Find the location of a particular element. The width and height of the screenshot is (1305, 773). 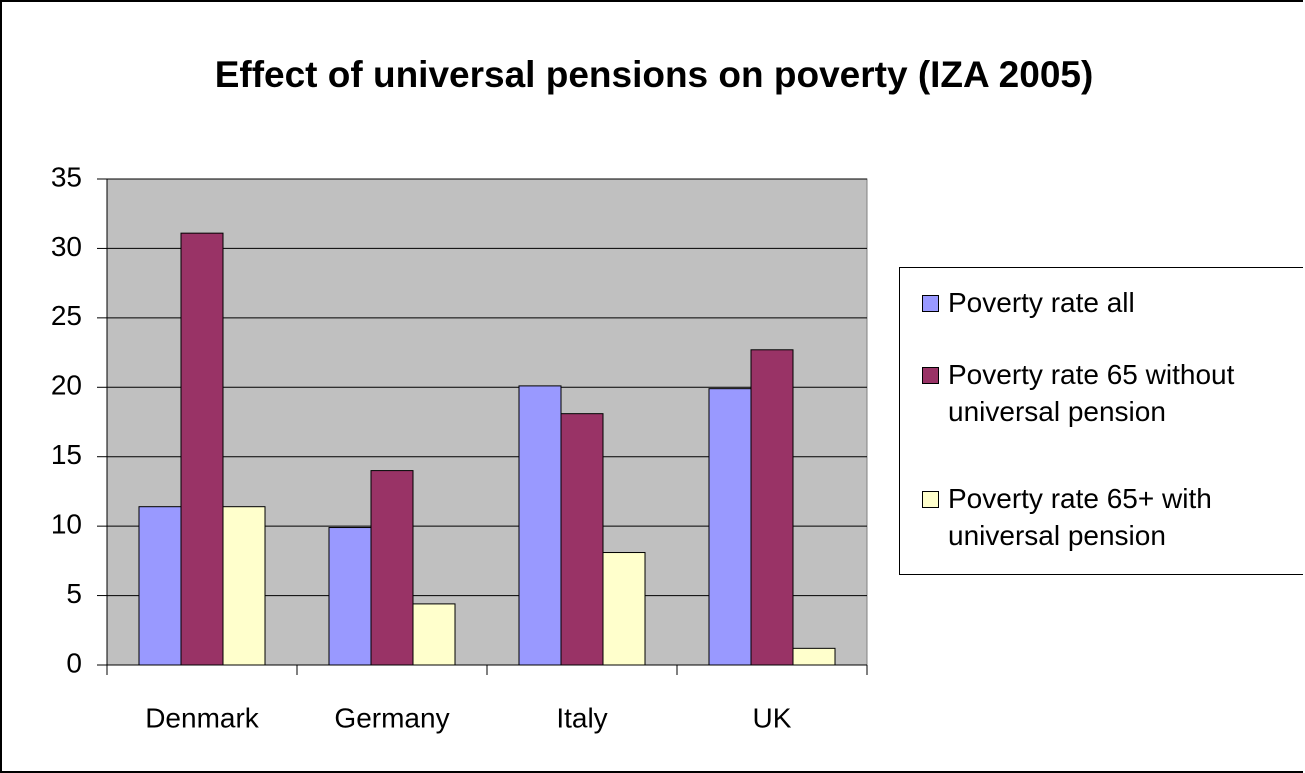

y-tick-label: 0 is located at coordinates (74, 662).